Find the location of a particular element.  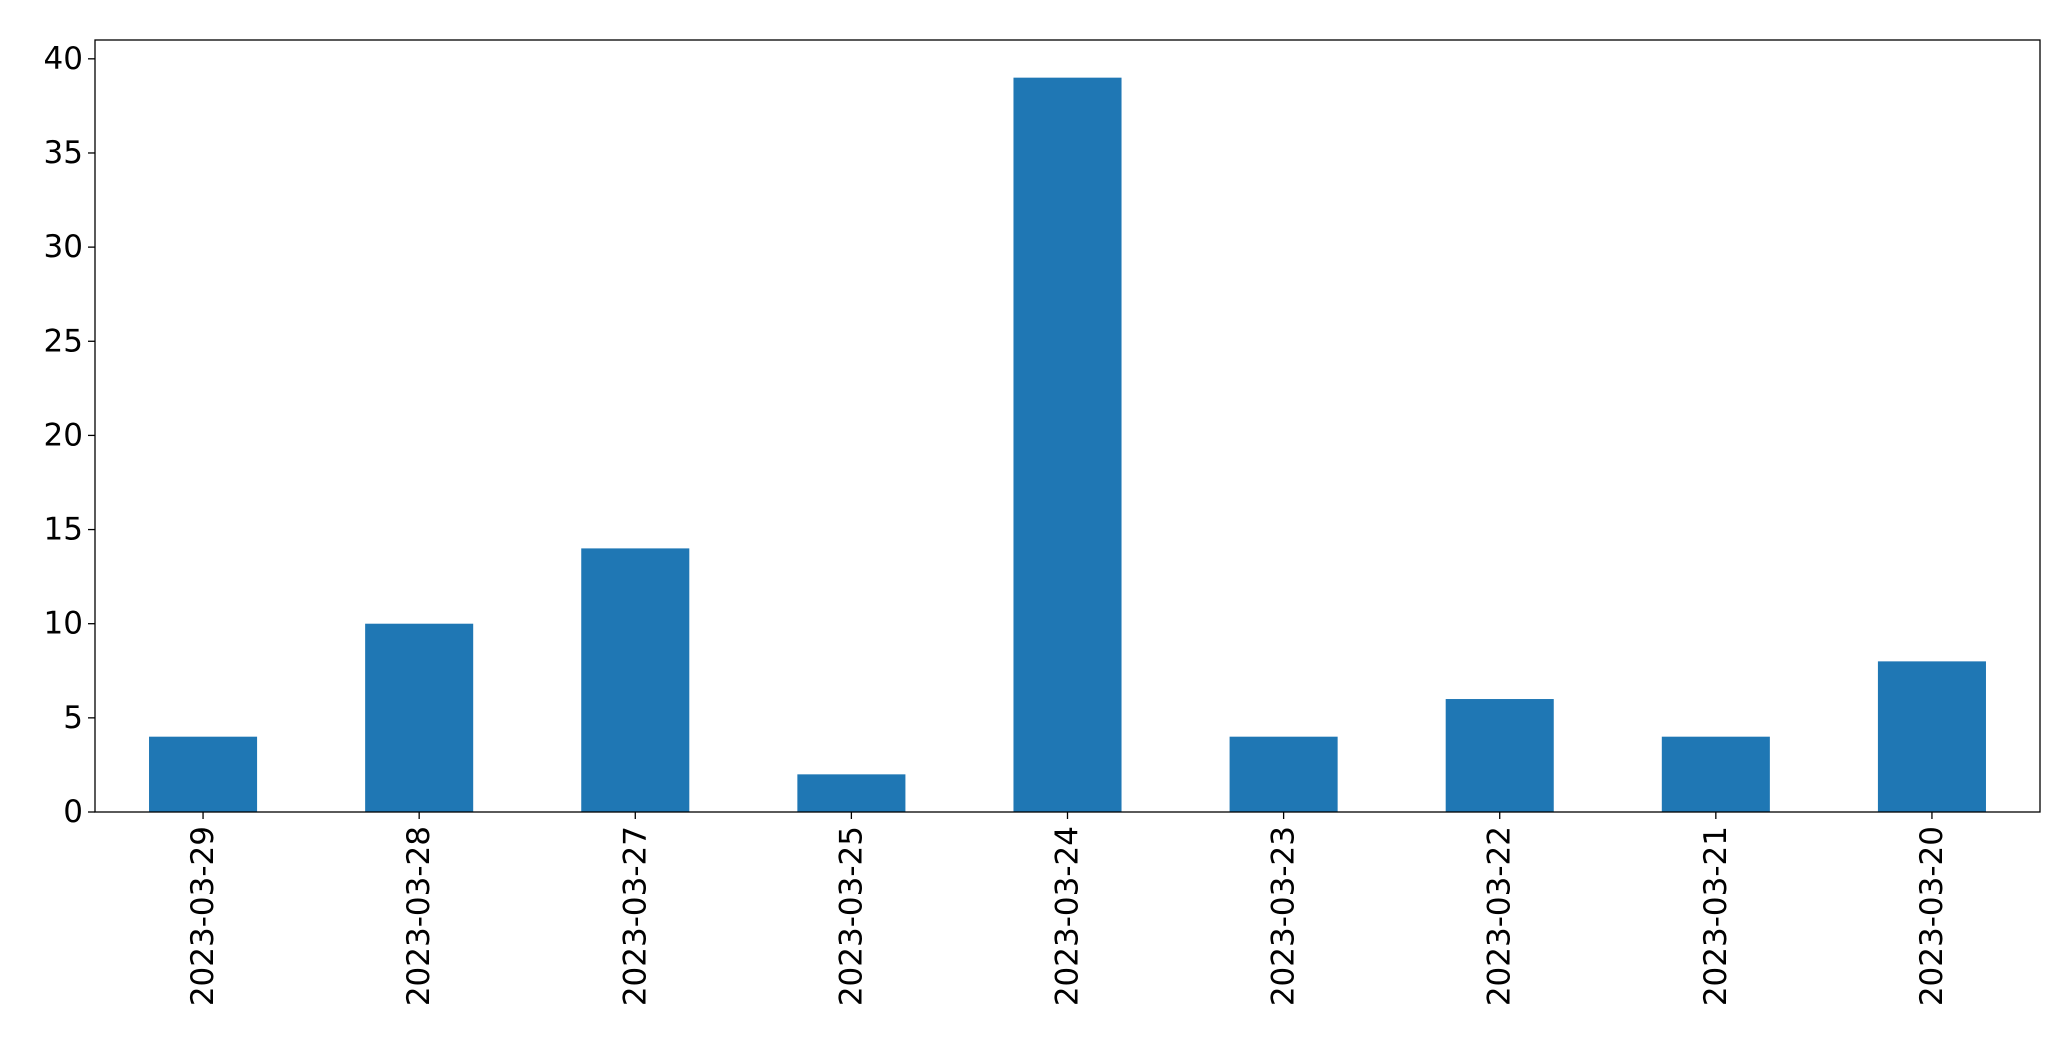

x-tick-label-2023-03-20: 2023-03-20 is located at coordinates (1932, 916).